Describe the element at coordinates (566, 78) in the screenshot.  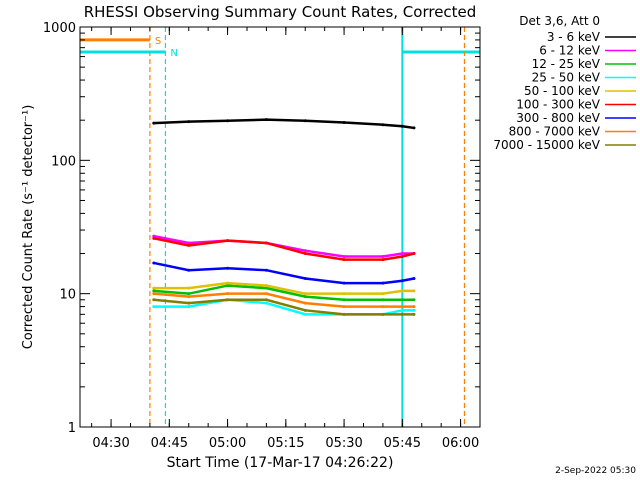
I see `legend-label: 25 - 50 keV` at that location.